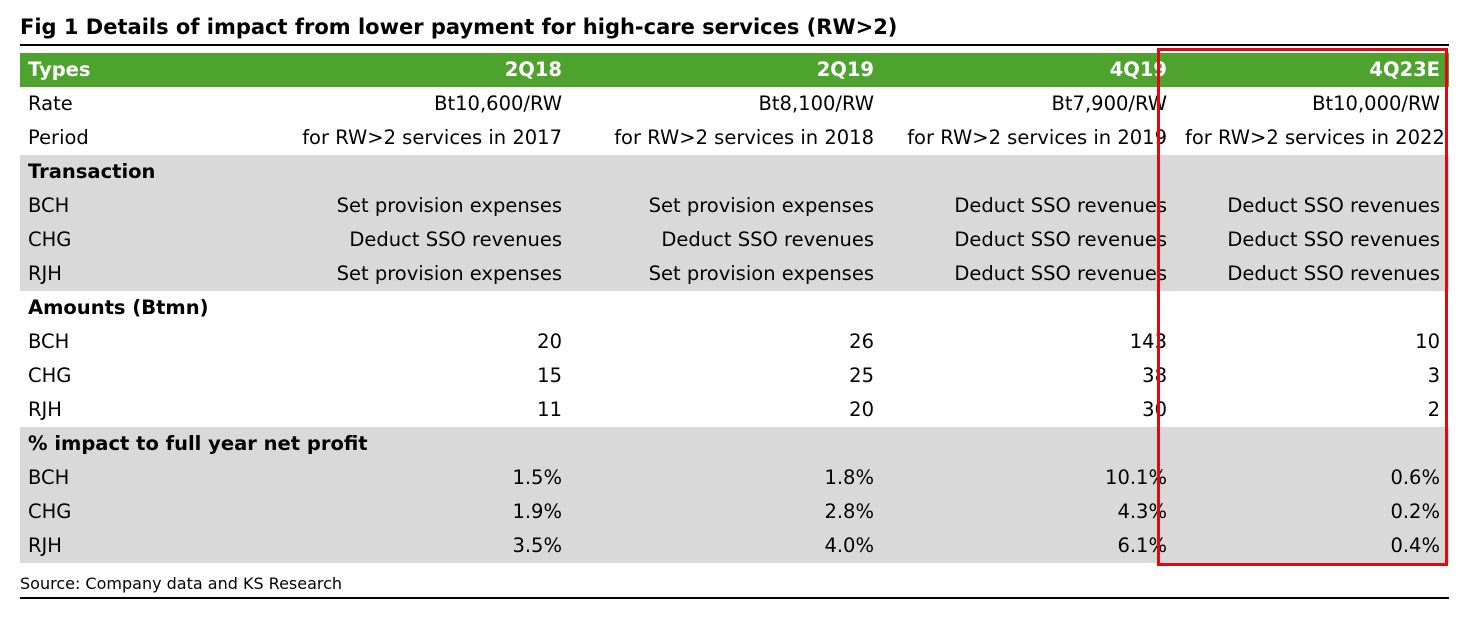 The image size is (1473, 618). What do you see at coordinates (417, 376) in the screenshot?
I see `table-cell: 15` at bounding box center [417, 376].